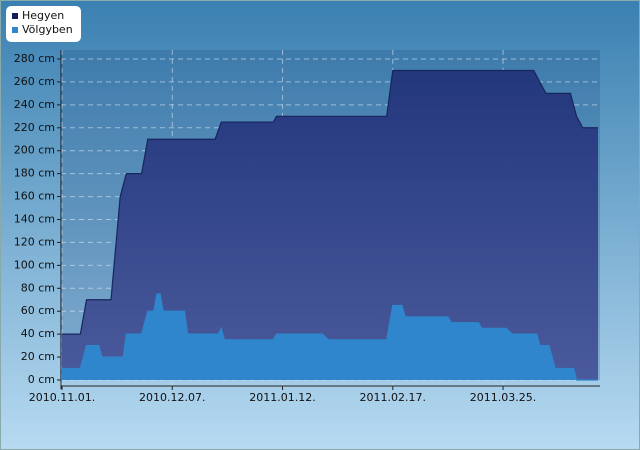 The width and height of the screenshot is (640, 450). Describe the element at coordinates (38, 310) in the screenshot. I see `y-tick-label: 60 cm` at that location.